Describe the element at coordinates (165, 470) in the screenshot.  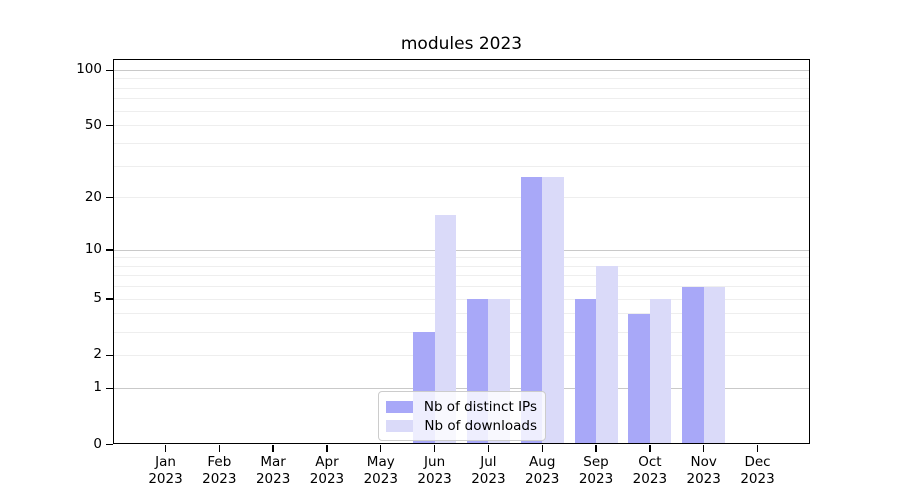
I see `x-tick-label-0: Jan 2023` at that location.